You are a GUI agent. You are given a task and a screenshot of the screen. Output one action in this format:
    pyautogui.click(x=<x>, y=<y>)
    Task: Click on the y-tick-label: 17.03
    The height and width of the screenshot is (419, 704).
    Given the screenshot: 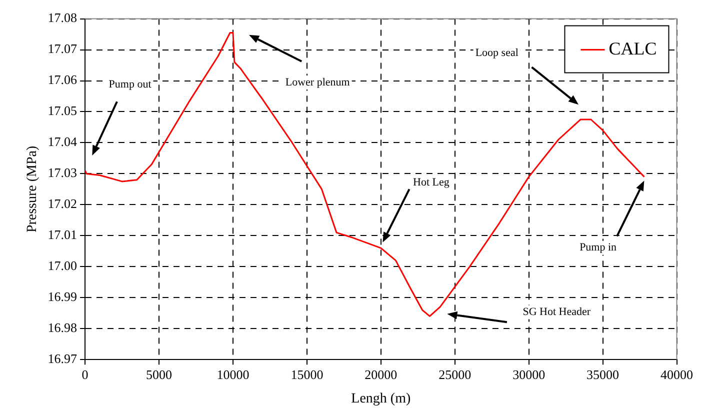 What is the action you would take?
    pyautogui.click(x=63, y=172)
    